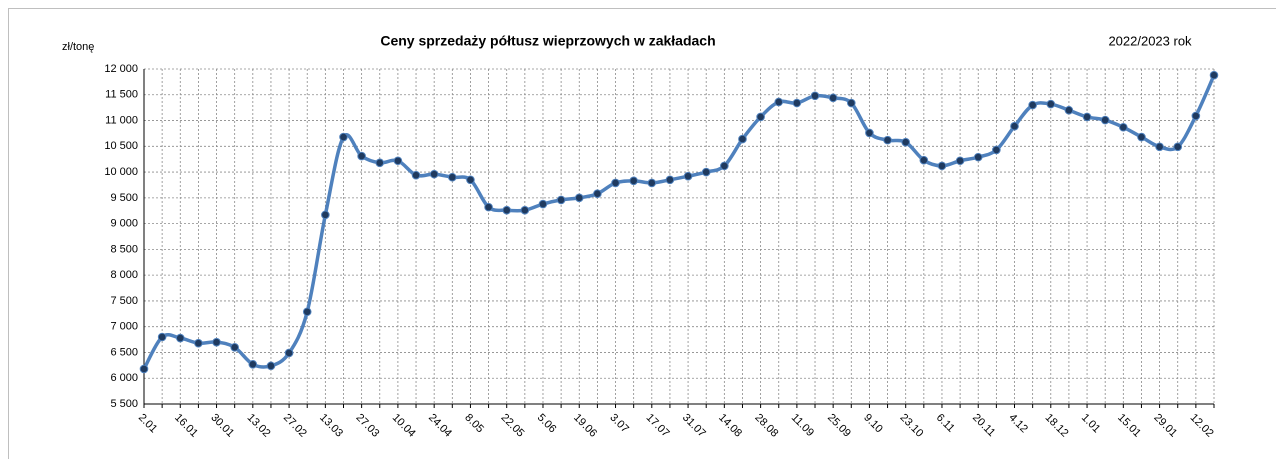 Image resolution: width=1276 pixels, height=459 pixels. I want to click on y-tick-label: 9 000, so click(124, 224).